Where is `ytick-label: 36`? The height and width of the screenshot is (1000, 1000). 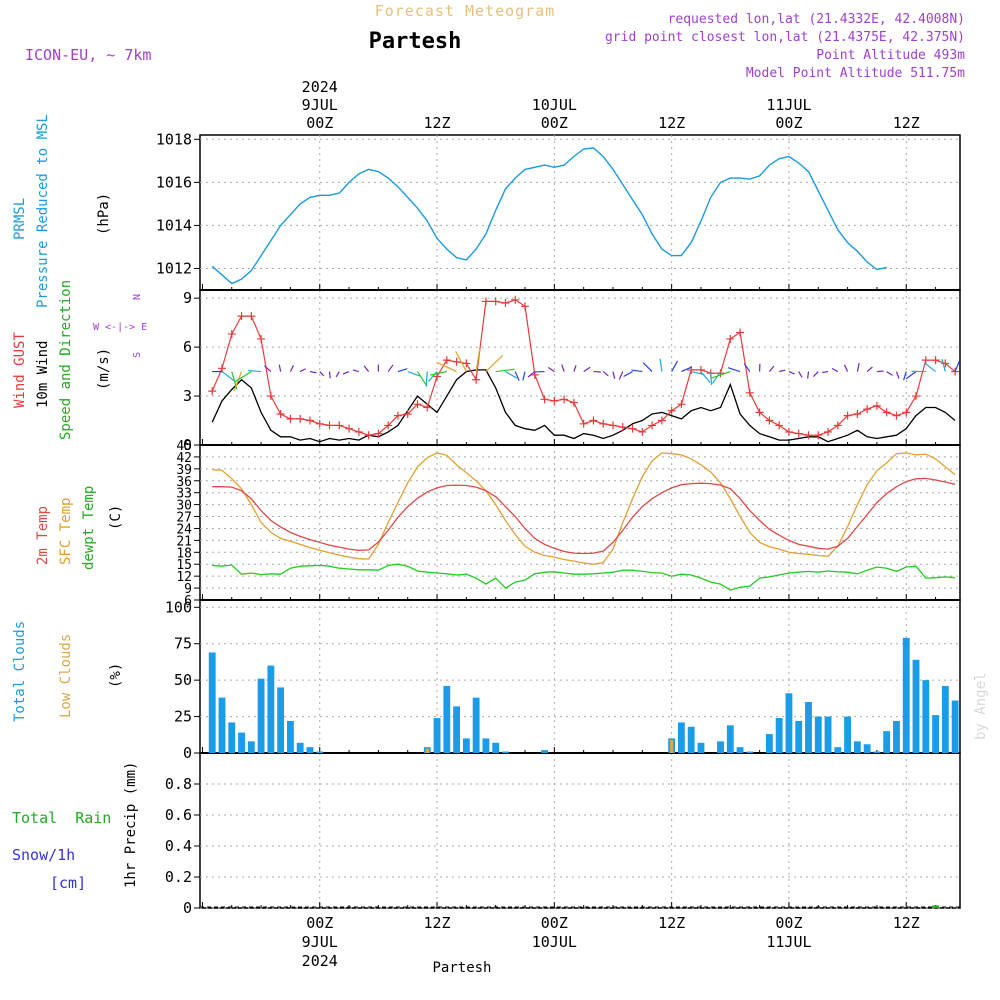 ytick-label: 36 is located at coordinates (184, 482).